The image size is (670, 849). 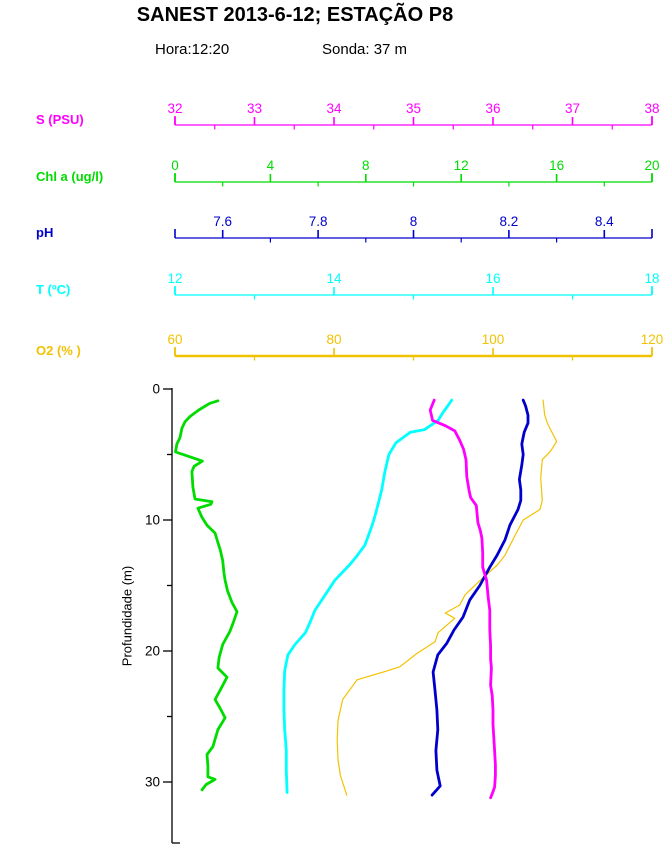 I want to click on tick-label-salinity: 35, so click(x=413, y=108).